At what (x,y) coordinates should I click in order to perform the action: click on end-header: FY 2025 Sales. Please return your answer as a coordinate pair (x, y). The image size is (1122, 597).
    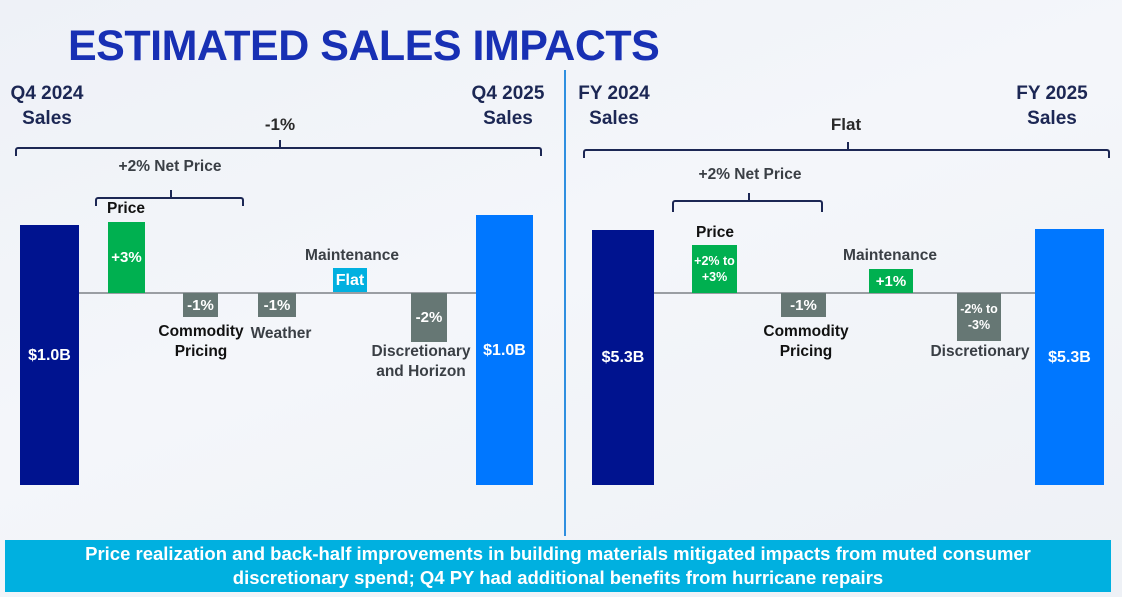
    Looking at the image, I should click on (1052, 106).